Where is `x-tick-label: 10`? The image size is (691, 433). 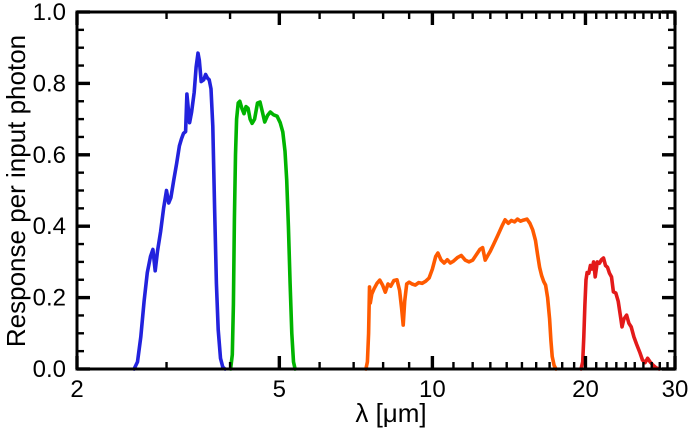
x-tick-label: 10 is located at coordinates (432, 389).